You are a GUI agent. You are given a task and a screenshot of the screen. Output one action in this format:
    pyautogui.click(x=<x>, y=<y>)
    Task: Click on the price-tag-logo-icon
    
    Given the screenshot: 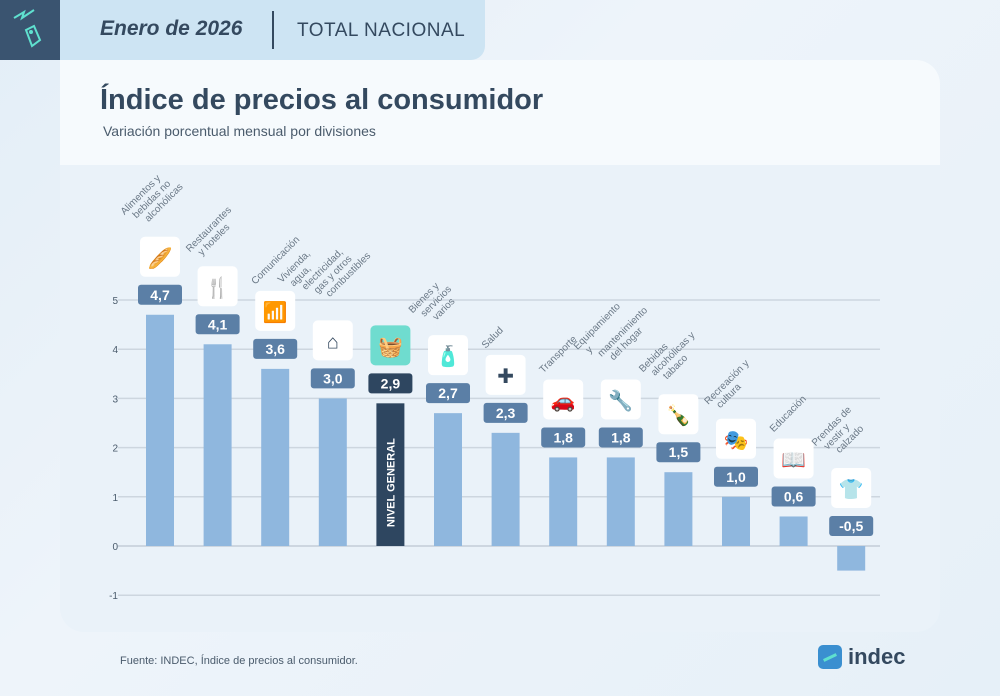 What is the action you would take?
    pyautogui.click(x=30, y=30)
    